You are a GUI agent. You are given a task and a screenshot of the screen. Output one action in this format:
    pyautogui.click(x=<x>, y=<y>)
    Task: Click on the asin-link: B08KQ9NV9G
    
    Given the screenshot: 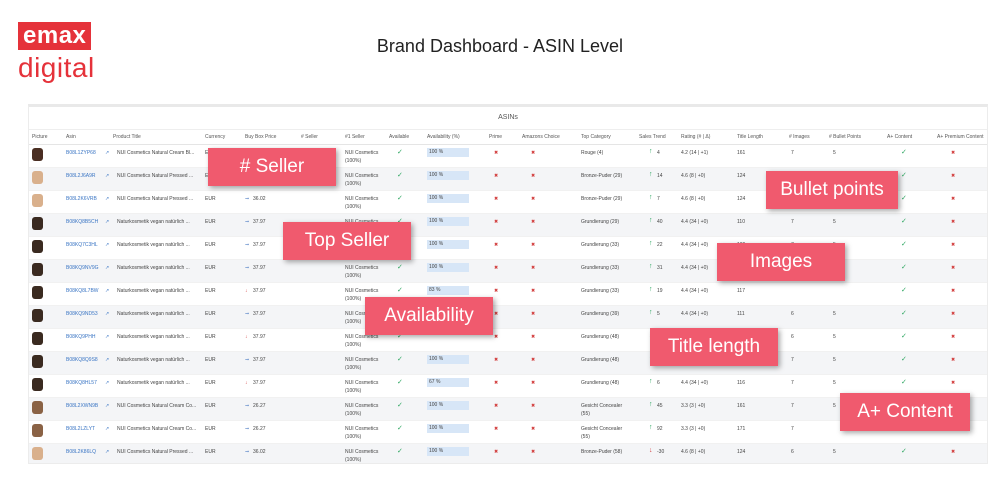 What is the action you would take?
    pyautogui.click(x=82, y=268)
    